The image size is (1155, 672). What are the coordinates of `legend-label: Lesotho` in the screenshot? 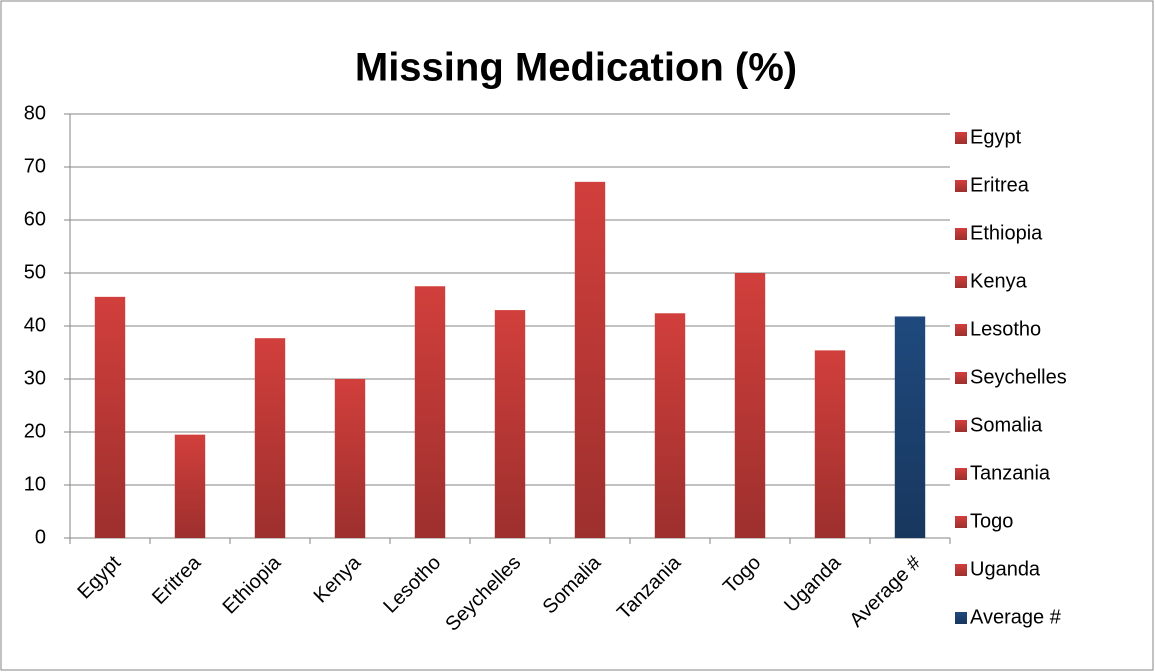 It's located at (1005, 329).